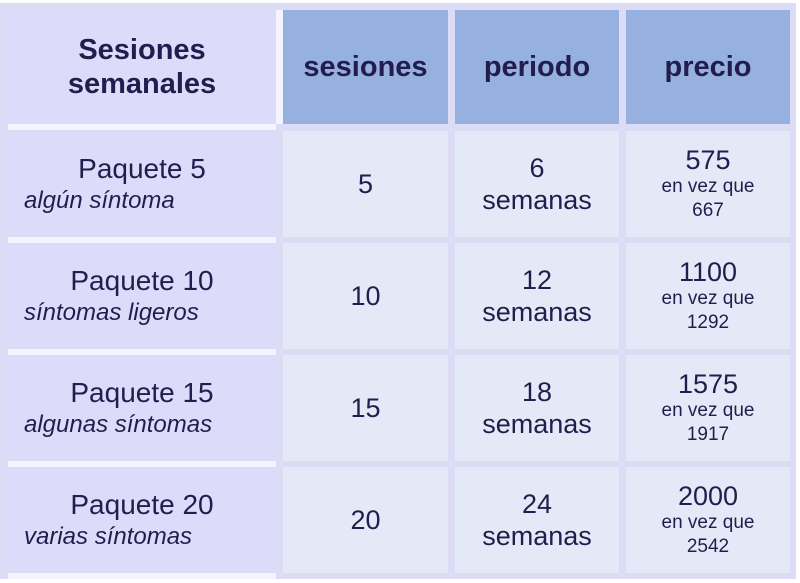 The width and height of the screenshot is (800, 583). What do you see at coordinates (708, 546) in the screenshot?
I see `original-price: 2542` at bounding box center [708, 546].